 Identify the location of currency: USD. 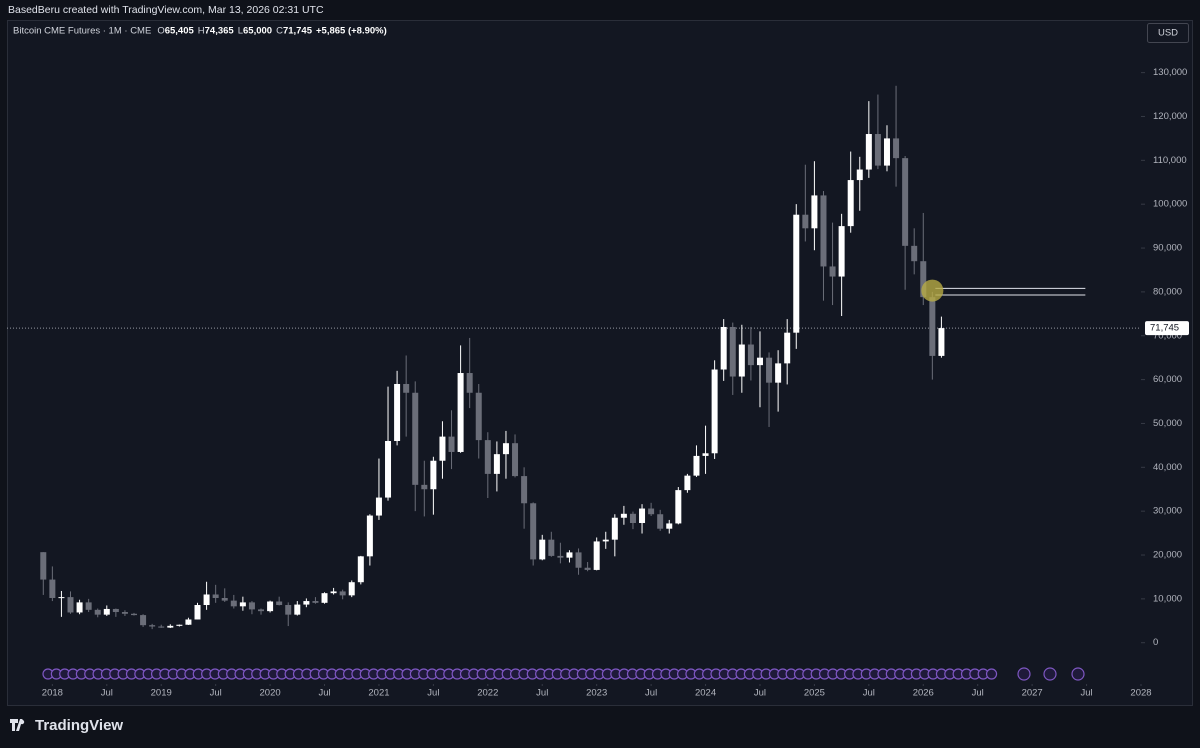
(1168, 33).